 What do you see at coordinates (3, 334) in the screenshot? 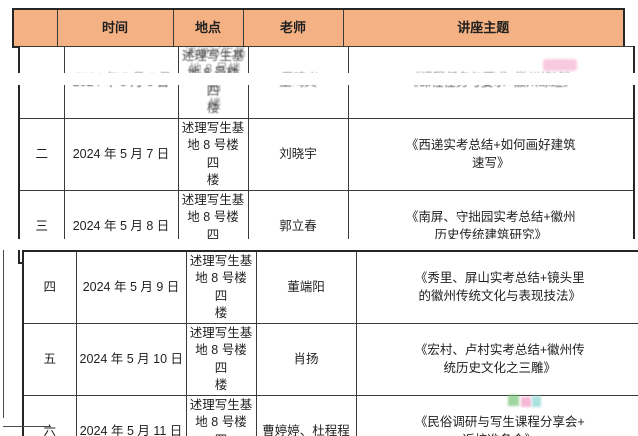
I see `stray-border-fragment-vertical` at bounding box center [3, 334].